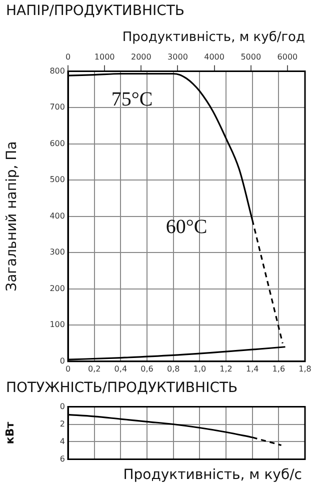 The image size is (316, 500). What do you see at coordinates (141, 57) in the screenshot?
I see `x2-tick-label: 2000` at bounding box center [141, 57].